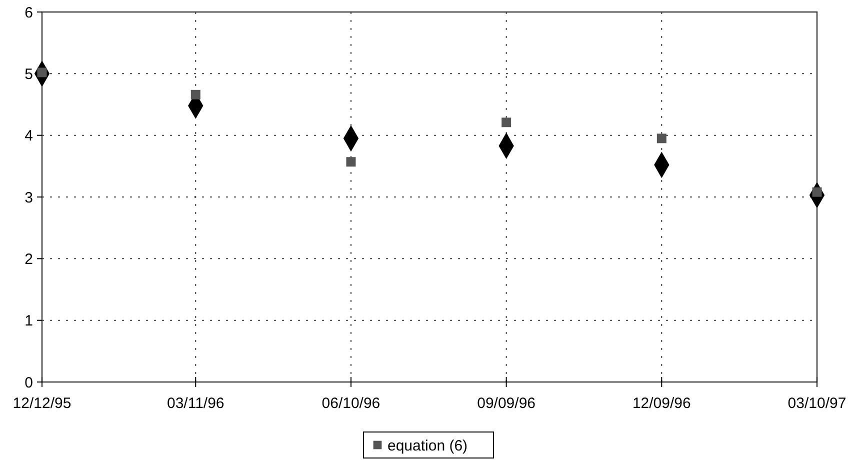  Describe the element at coordinates (428, 445) in the screenshot. I see `legend-label: equation (6)` at that location.